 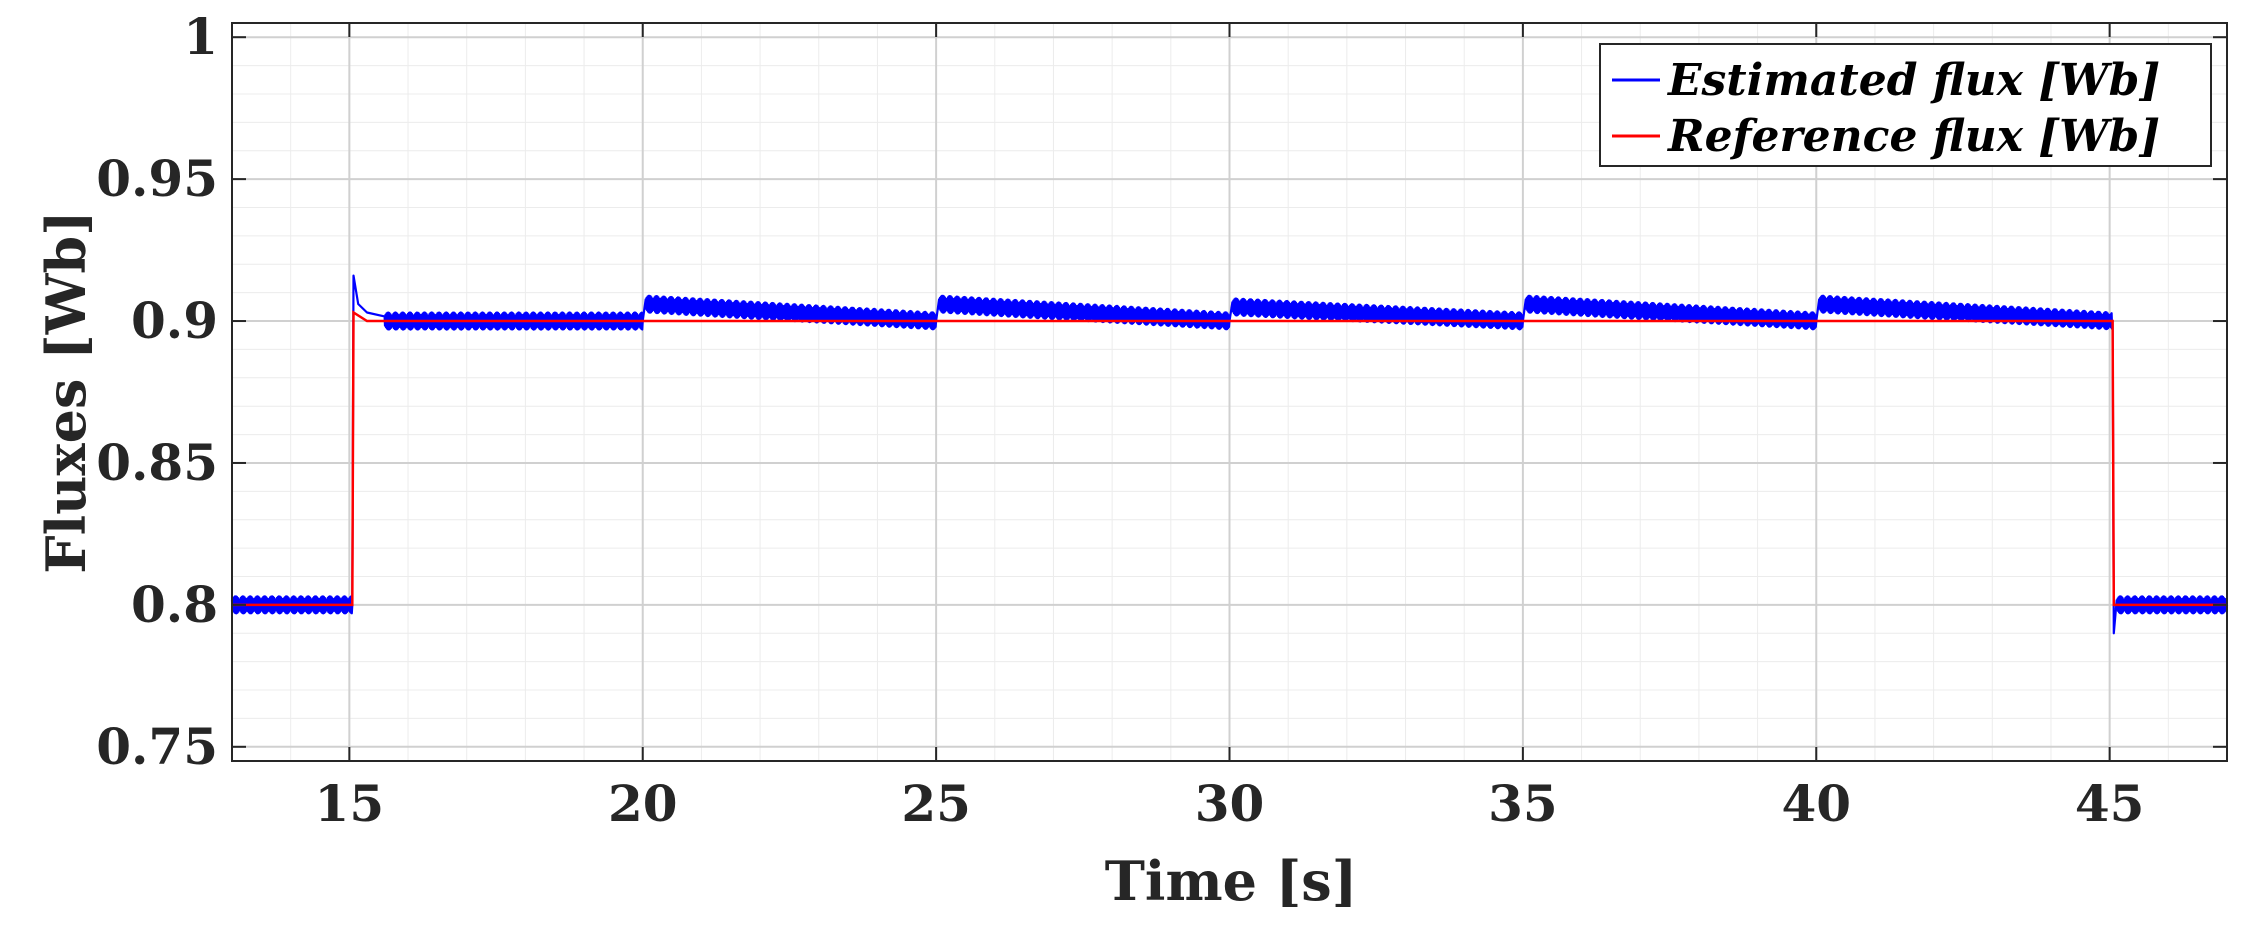 What do you see at coordinates (1523, 803) in the screenshot?
I see `x-tick-label: 35` at bounding box center [1523, 803].